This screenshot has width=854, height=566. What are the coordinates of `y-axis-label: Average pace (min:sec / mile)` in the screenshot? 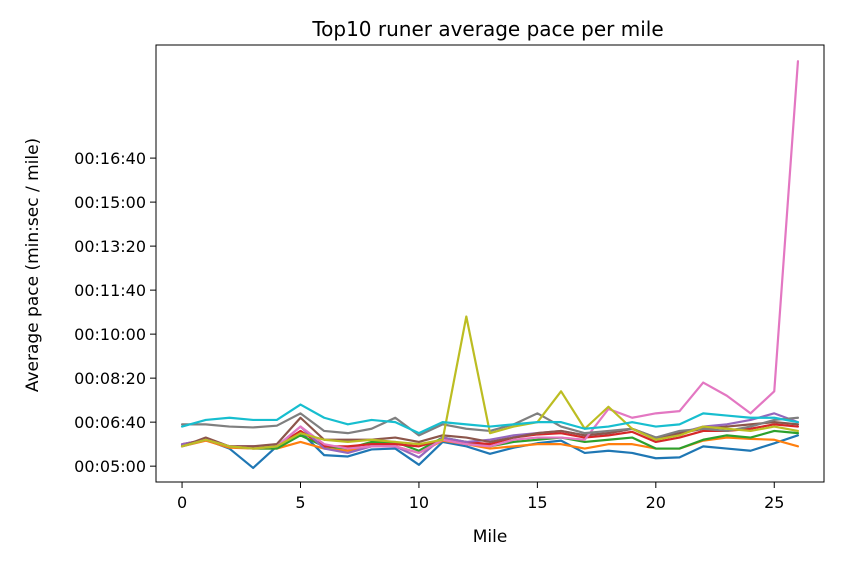 It's located at (33, 265).